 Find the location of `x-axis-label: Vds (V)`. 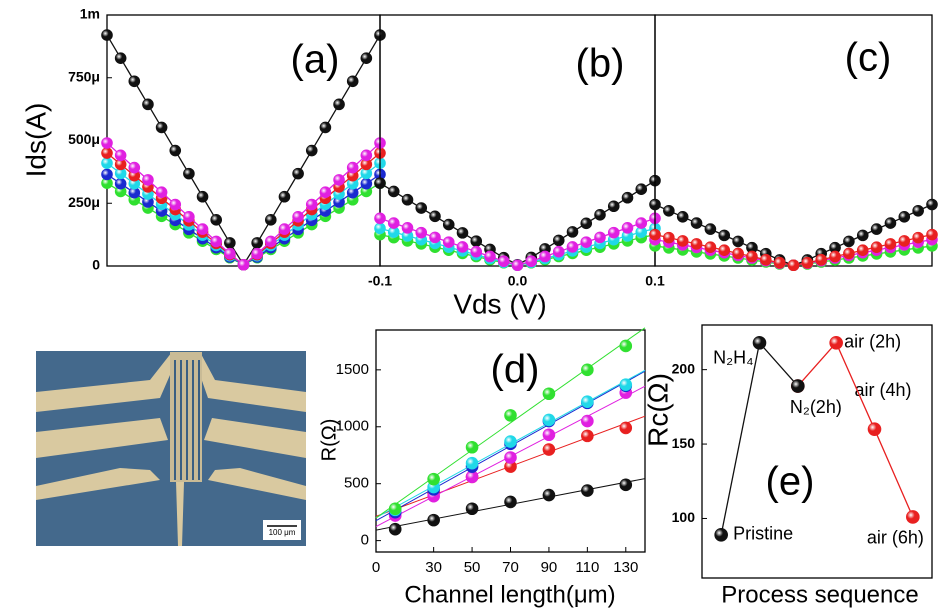

x-axis-label: Vds (V) is located at coordinates (499, 303).